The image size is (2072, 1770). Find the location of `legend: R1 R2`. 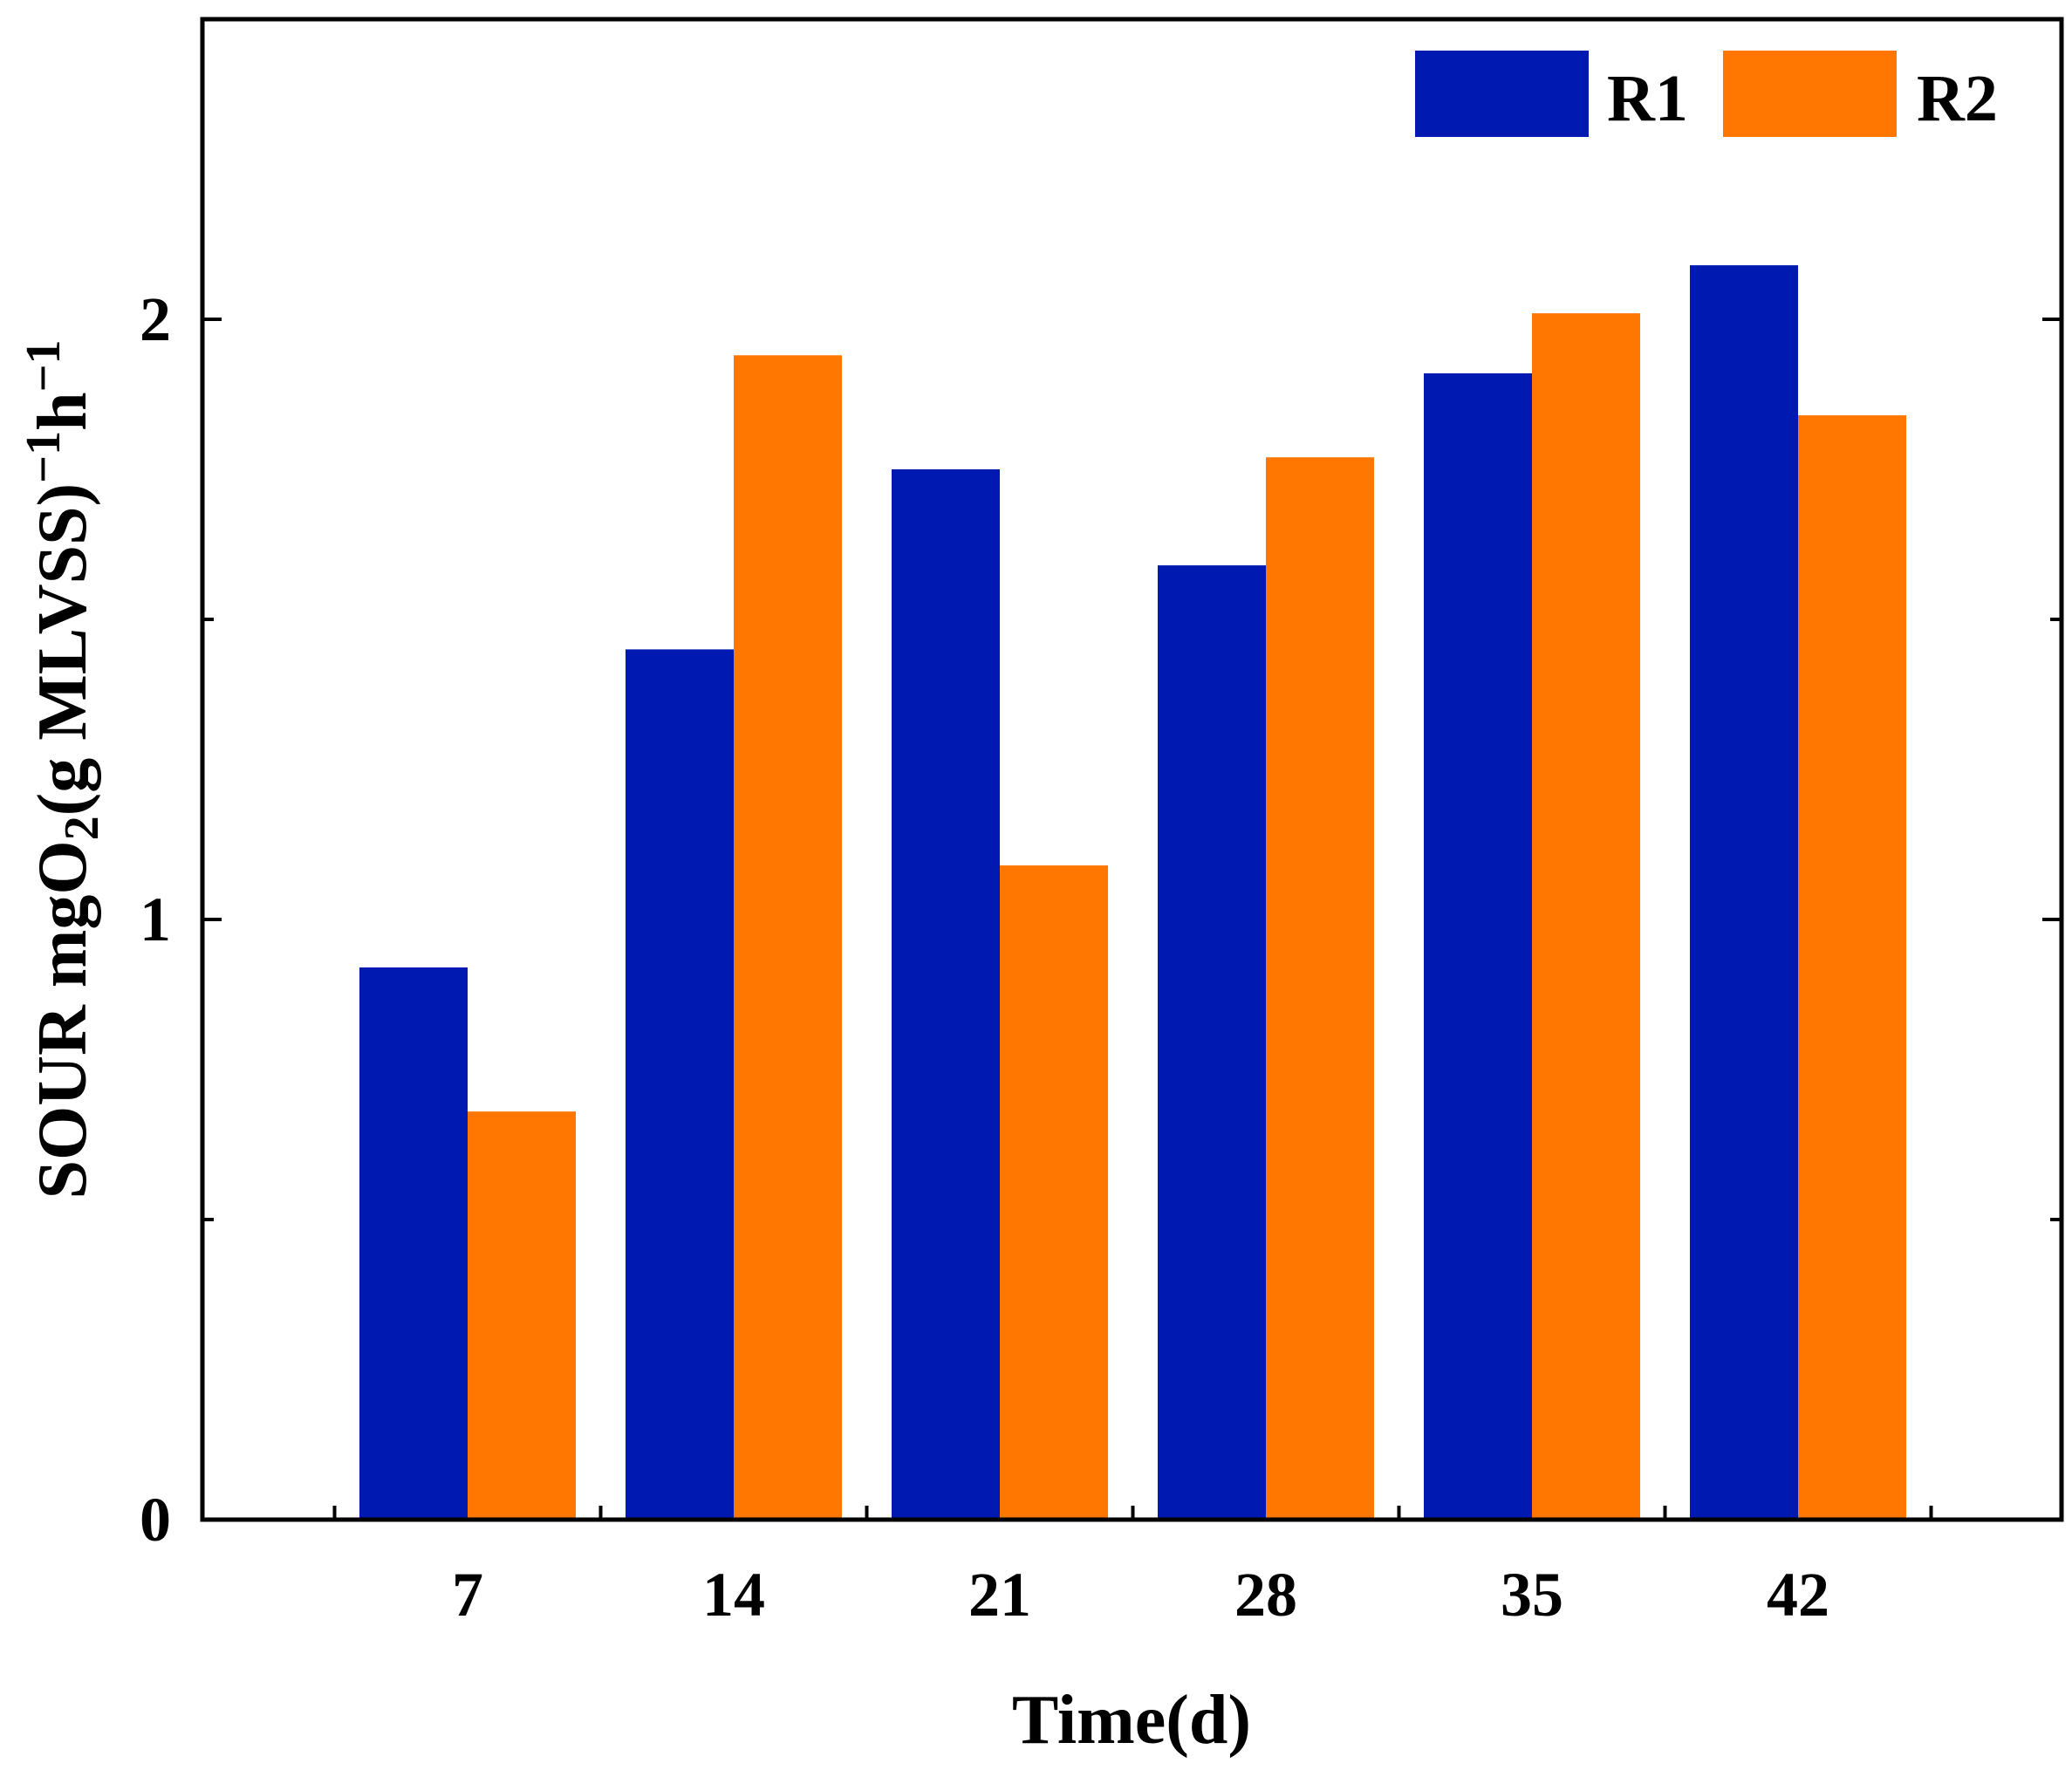

legend: R1 R2 is located at coordinates (1707, 94).